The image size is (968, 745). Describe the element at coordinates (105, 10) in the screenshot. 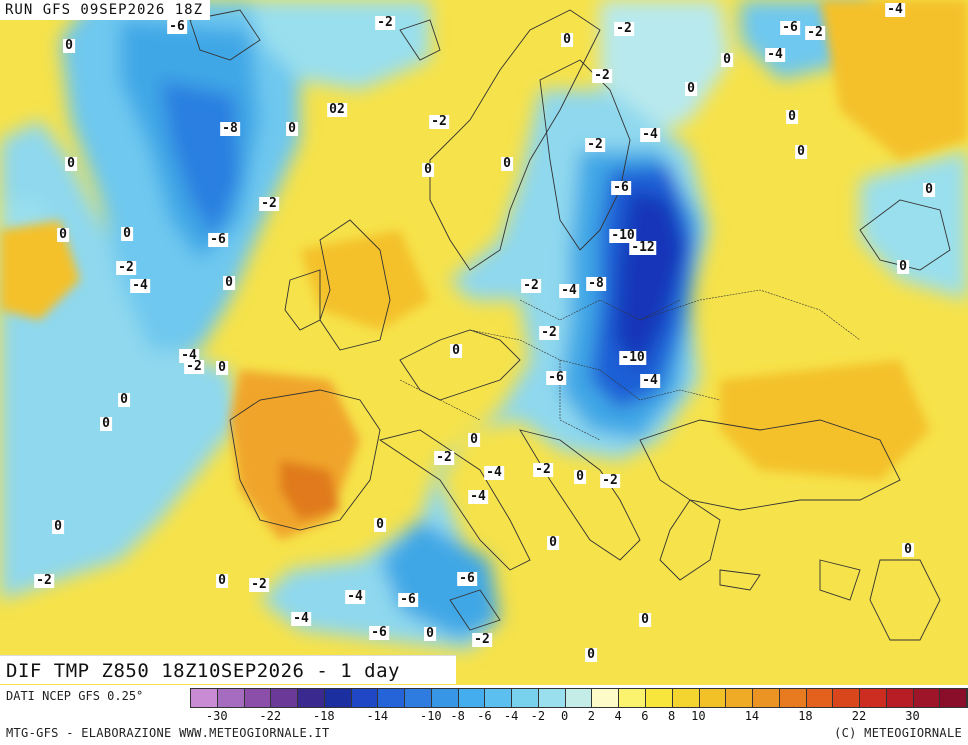

I see `run-title: RUN GFS 09SEP2026 18Z` at that location.